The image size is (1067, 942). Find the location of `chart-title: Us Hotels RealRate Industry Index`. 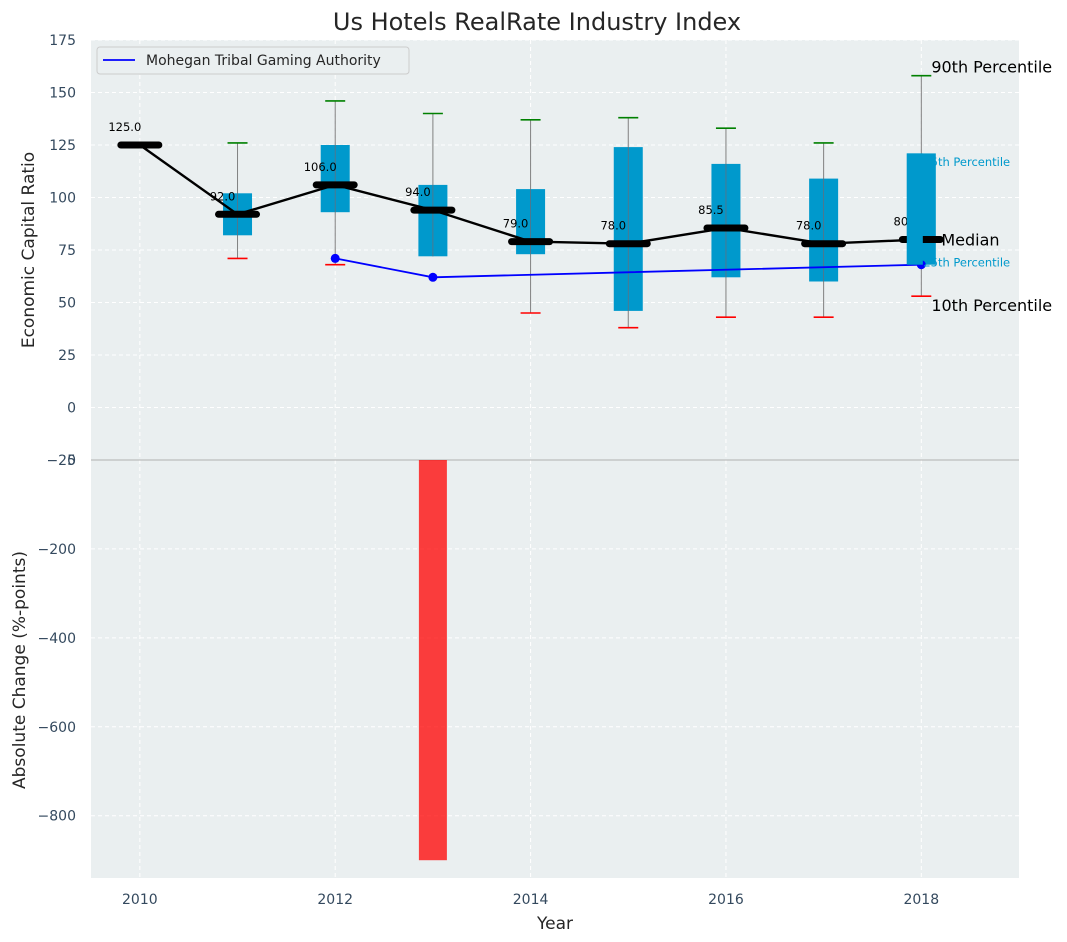

chart-title: Us Hotels RealRate Industry Index is located at coordinates (537, 22).